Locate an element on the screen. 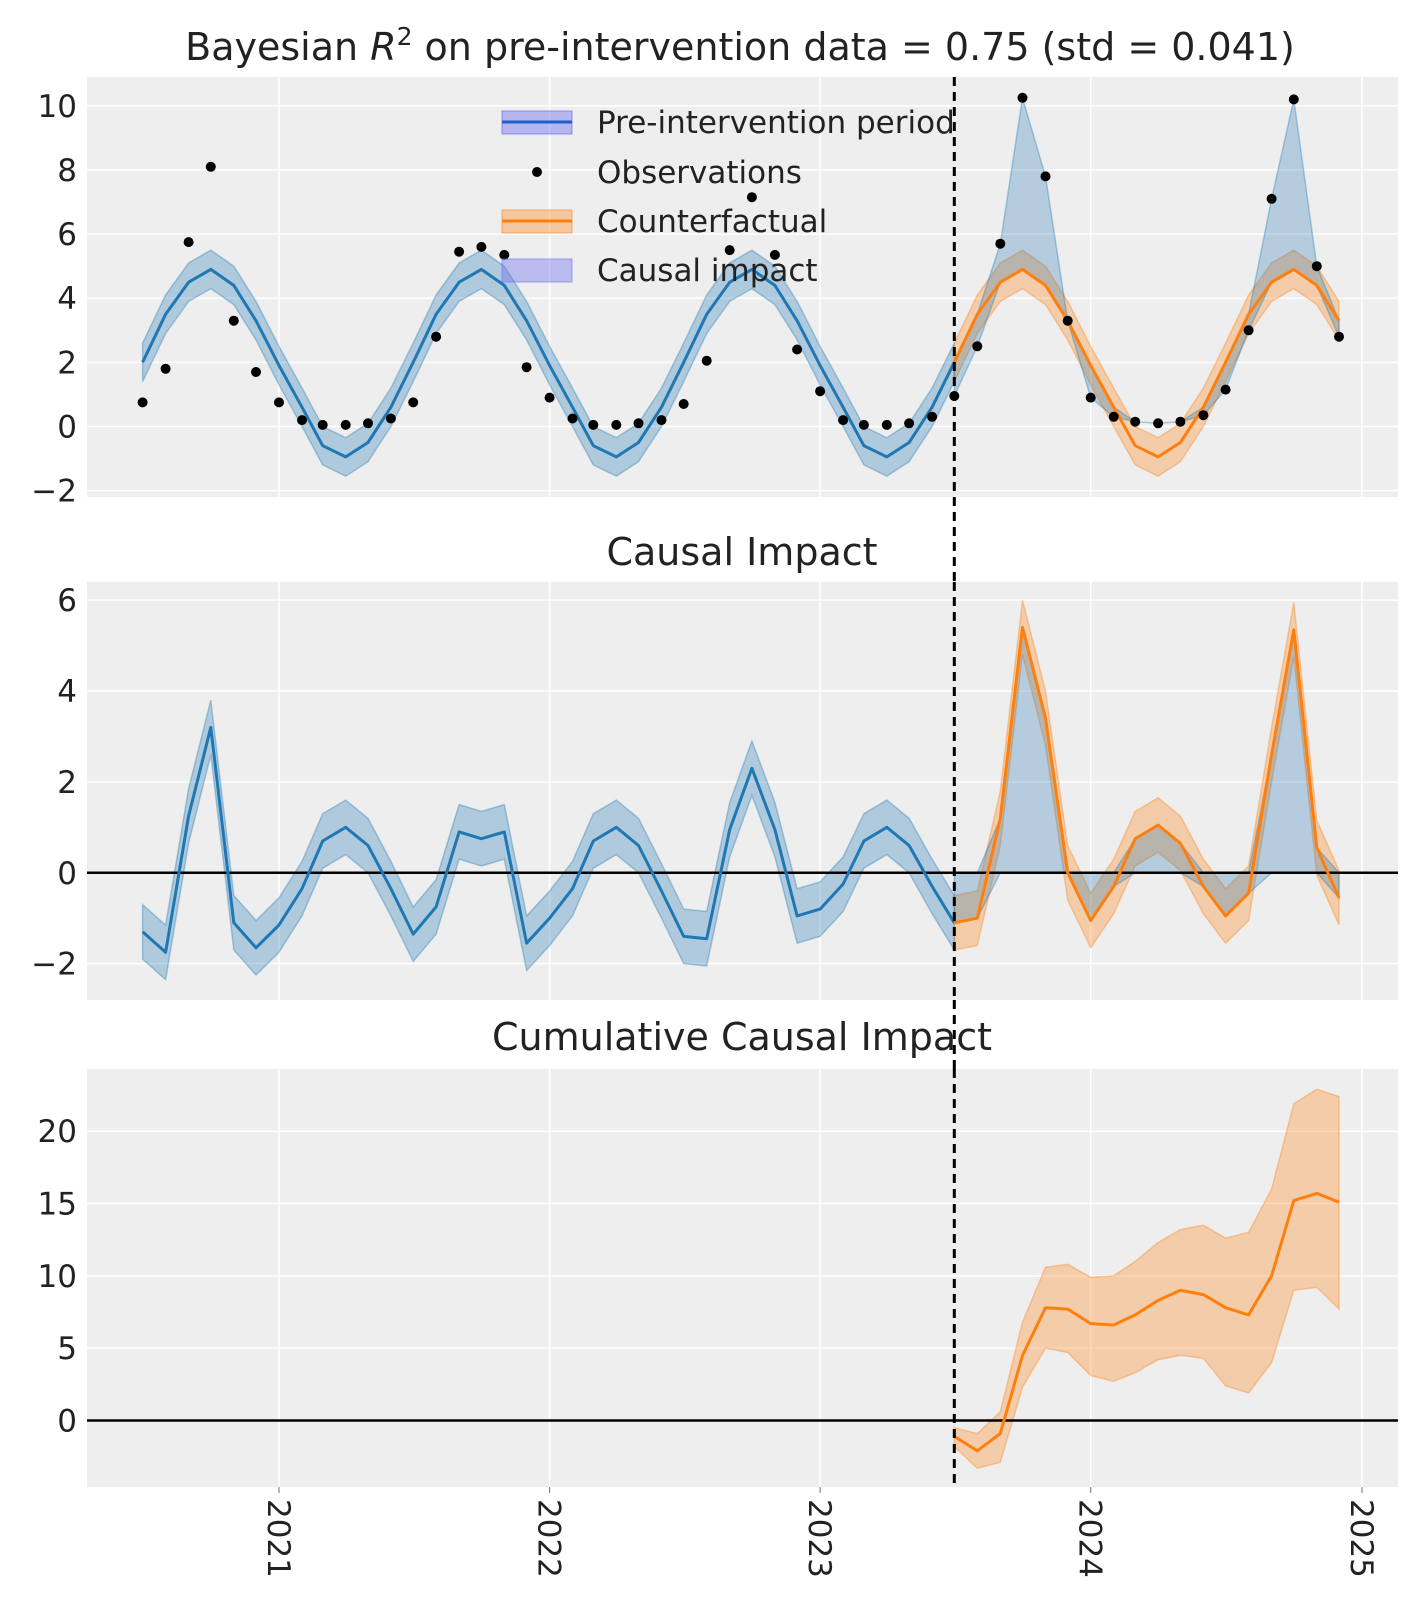 The image size is (1423, 1623). y-tick-labels: 0 5 10 15 20 is located at coordinates (57, 1276).